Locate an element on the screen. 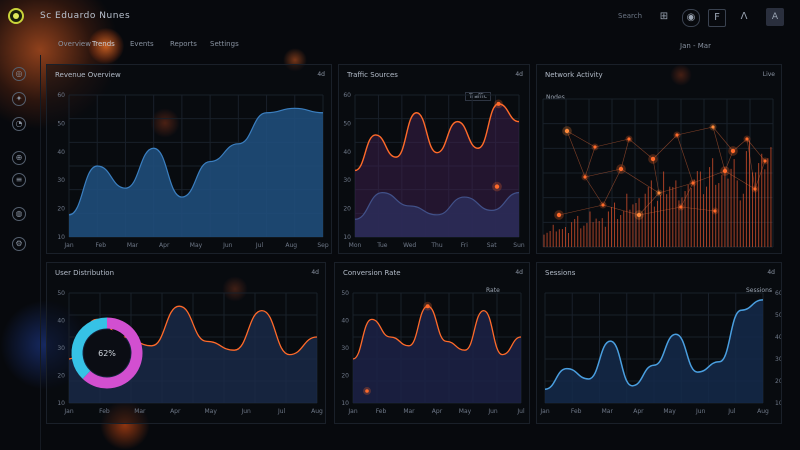  x-tick-label: Mar is located at coordinates (140, 411).